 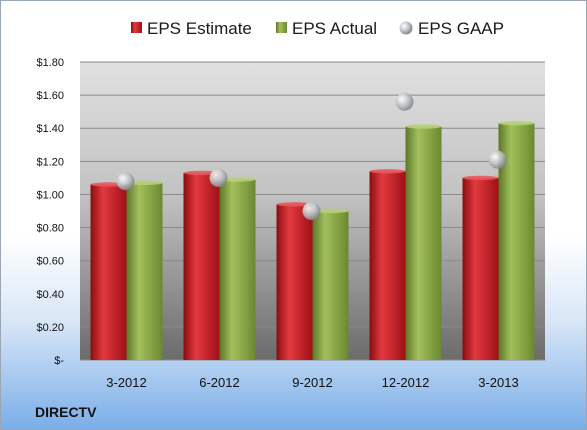 What do you see at coordinates (50, 229) in the screenshot?
I see `y-tick-label: $0.80` at bounding box center [50, 229].